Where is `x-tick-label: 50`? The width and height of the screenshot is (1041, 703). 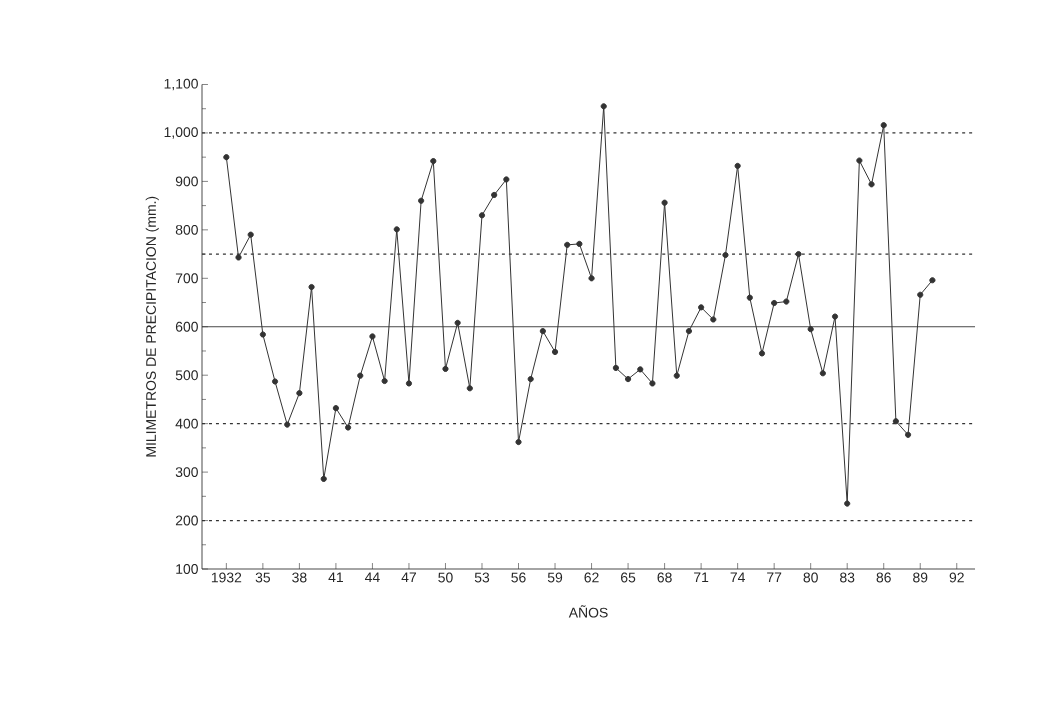
x-tick-label: 50 is located at coordinates (445, 577).